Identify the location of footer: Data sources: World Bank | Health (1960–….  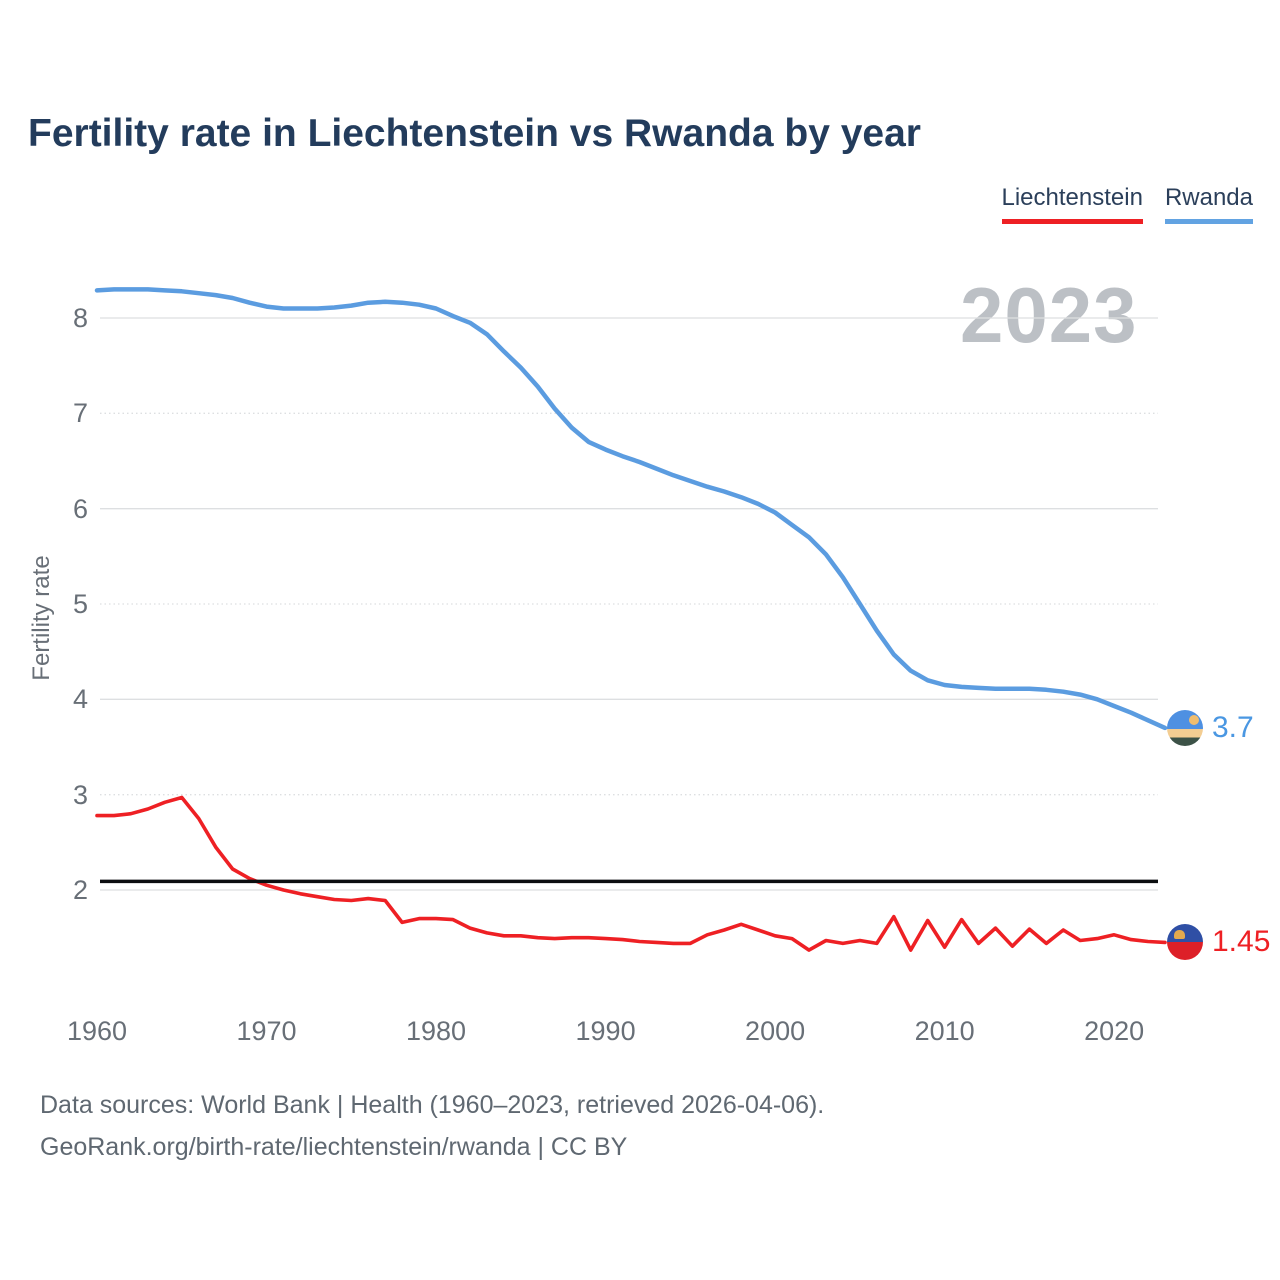
(432, 1126).